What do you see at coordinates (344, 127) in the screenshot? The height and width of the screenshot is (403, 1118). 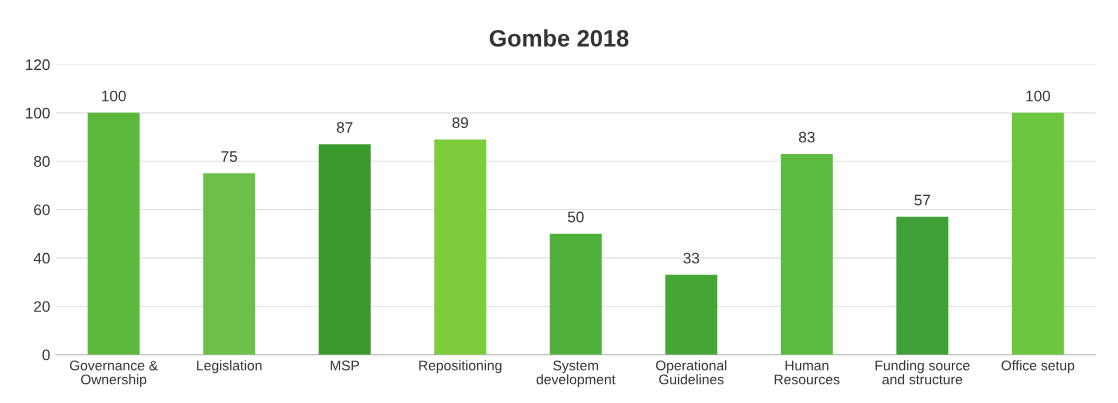 I see `data-label: 87` at bounding box center [344, 127].